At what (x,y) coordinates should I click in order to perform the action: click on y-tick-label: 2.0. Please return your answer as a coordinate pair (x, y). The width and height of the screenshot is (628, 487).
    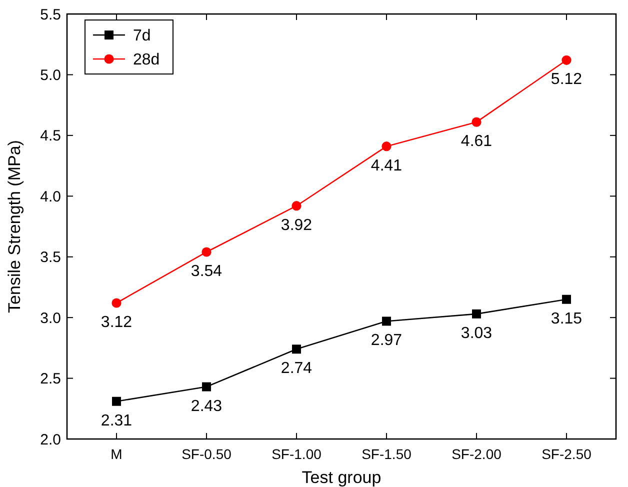
    Looking at the image, I should click on (50, 439).